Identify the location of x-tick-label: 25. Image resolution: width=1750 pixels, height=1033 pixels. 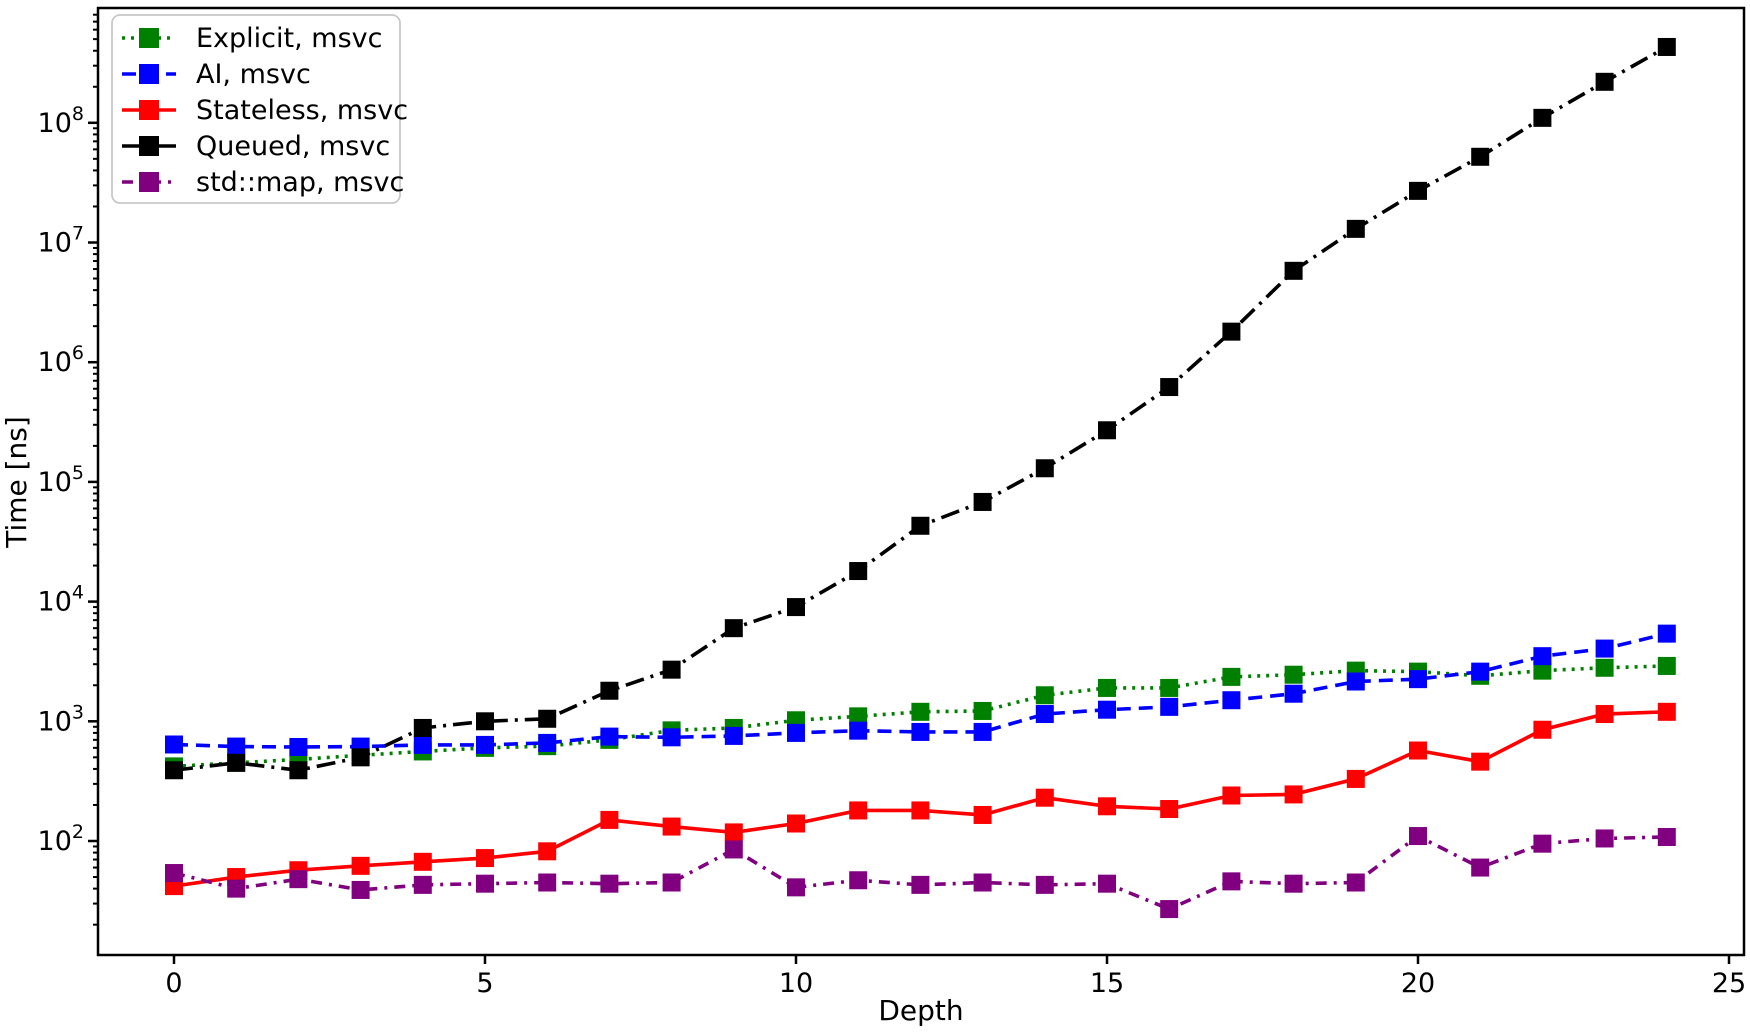
(1729, 983).